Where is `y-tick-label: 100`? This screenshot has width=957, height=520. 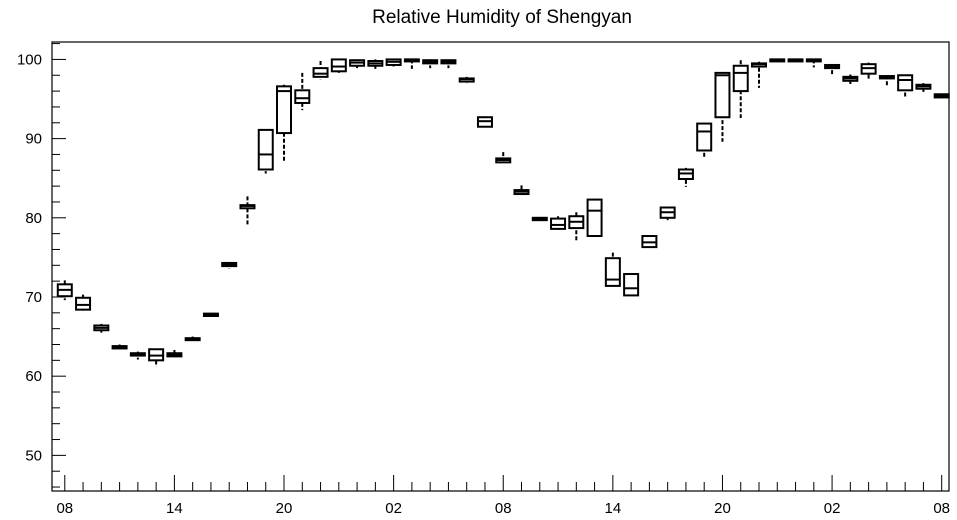
y-tick-label: 100 is located at coordinates (29, 59).